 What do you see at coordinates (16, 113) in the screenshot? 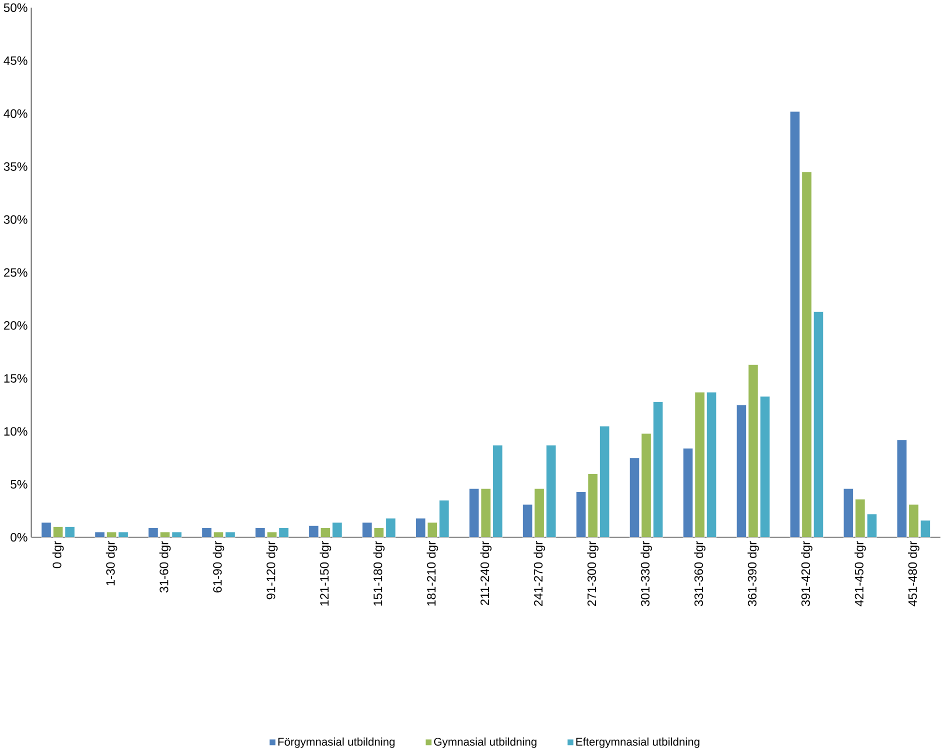
I see `y-tick-label: 40%` at bounding box center [16, 113].